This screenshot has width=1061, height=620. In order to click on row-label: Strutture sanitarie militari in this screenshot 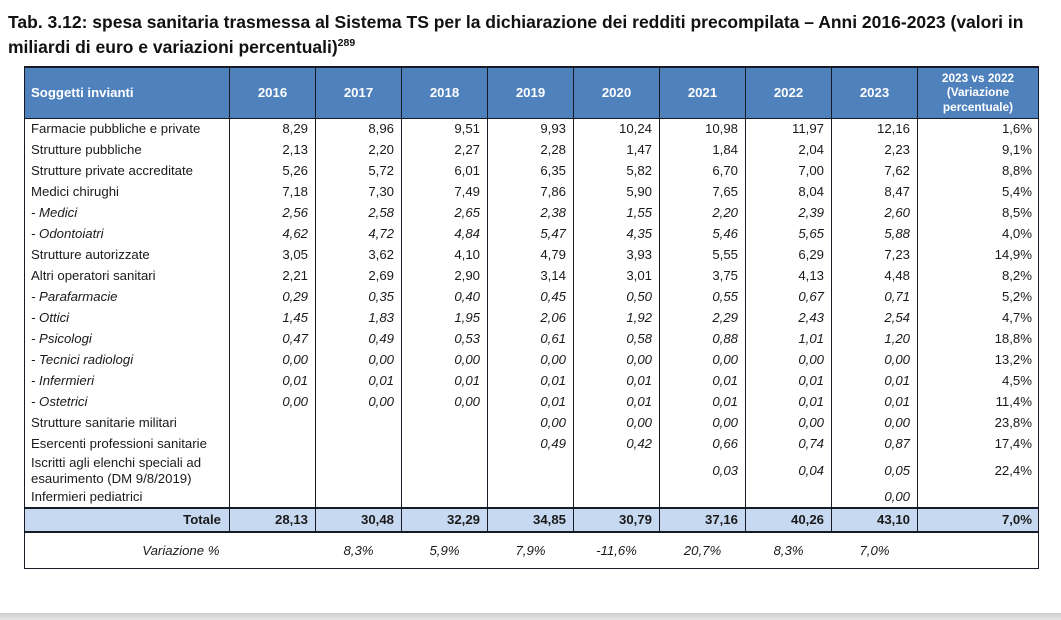, I will do `click(127, 423)`.